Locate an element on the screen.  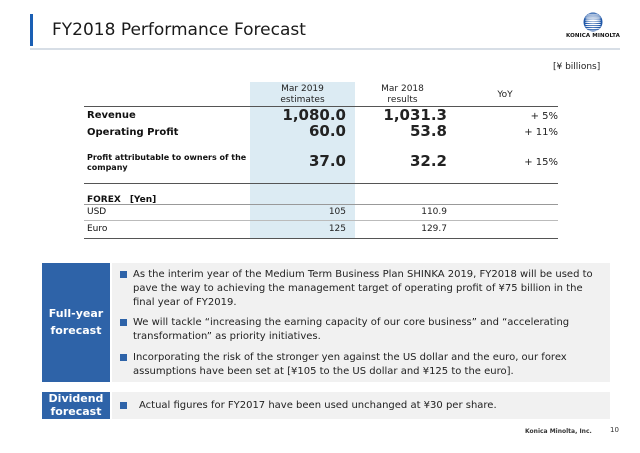
forex-euro-estimate: 125 is located at coordinates (337, 229).